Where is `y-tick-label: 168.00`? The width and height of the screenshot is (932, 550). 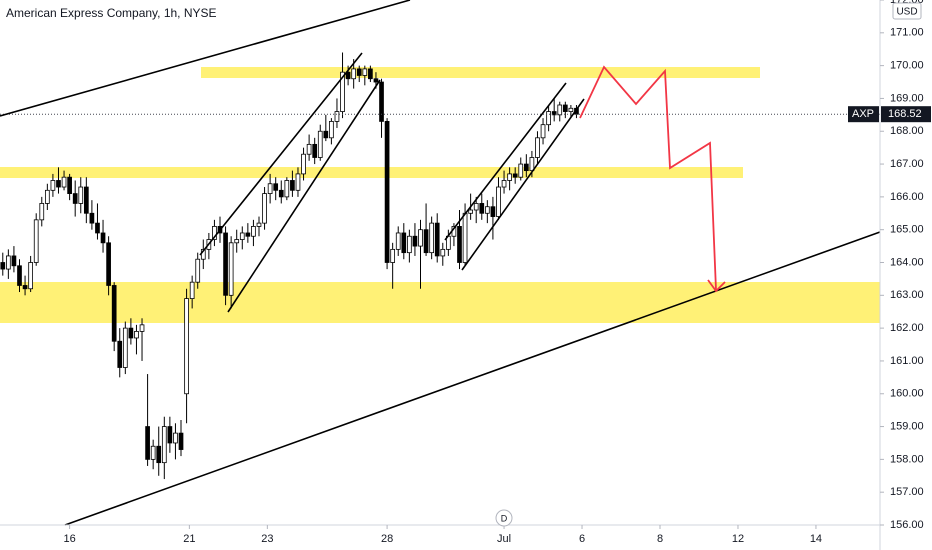 y-tick-label: 168.00 is located at coordinates (907, 131).